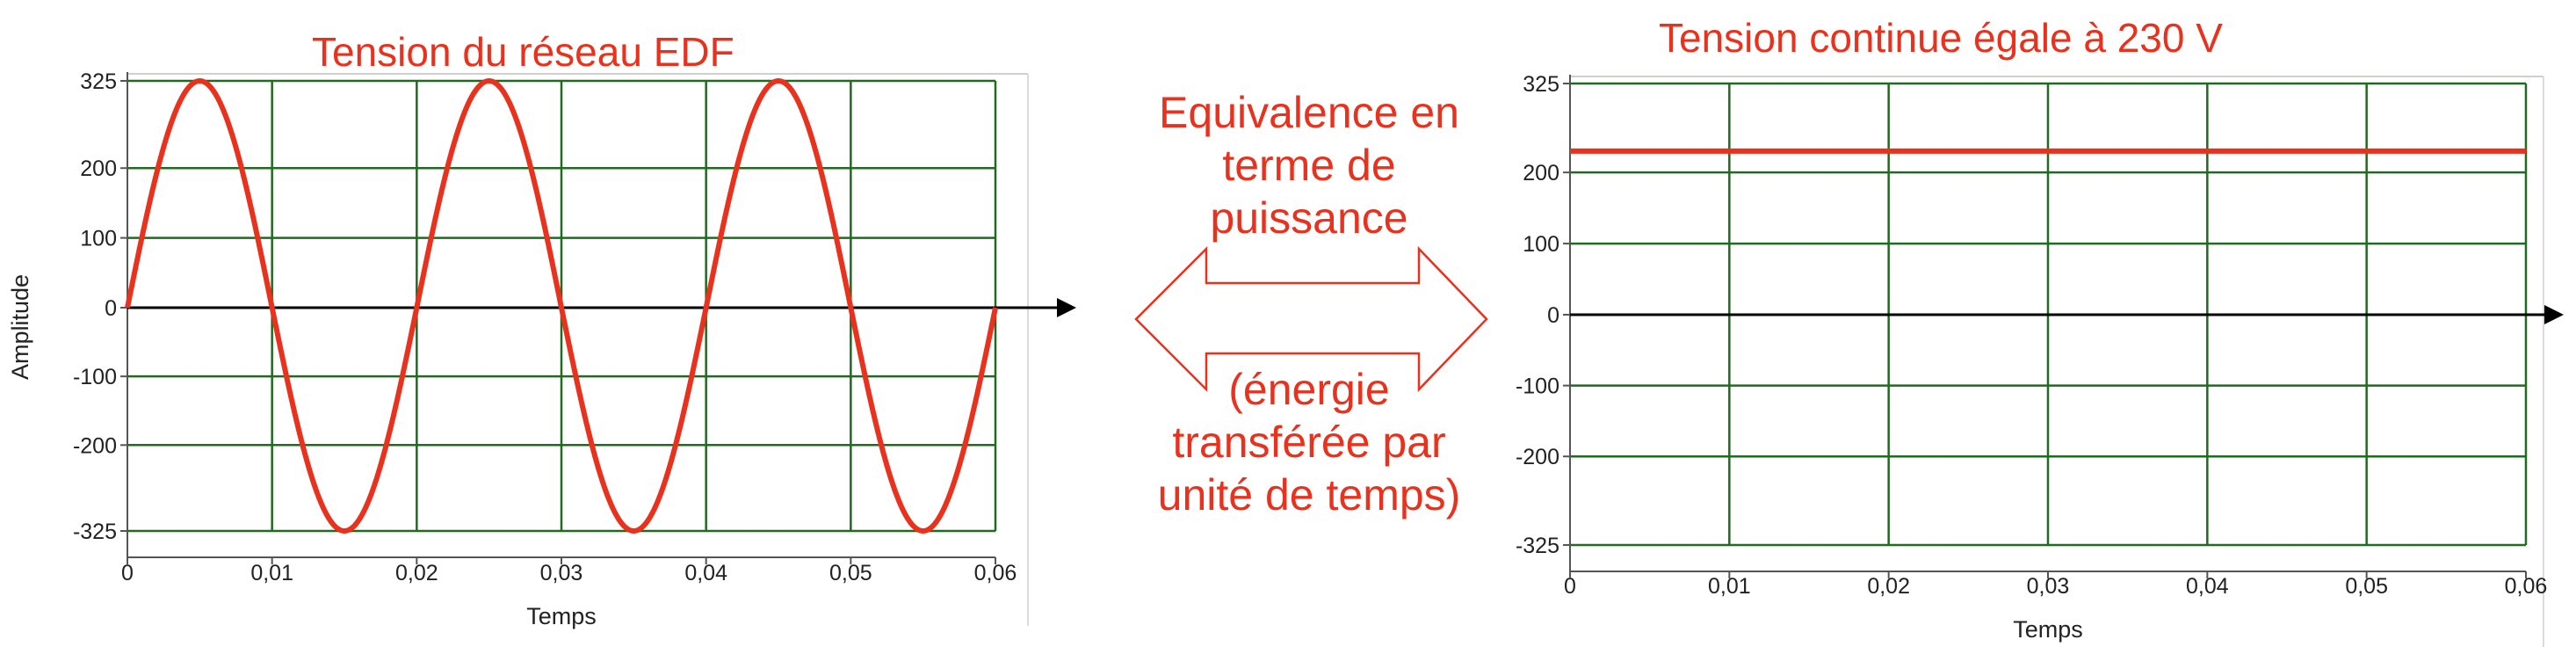 The image size is (2576, 647). I want to click on x-tick-label: 0,06, so click(995, 573).